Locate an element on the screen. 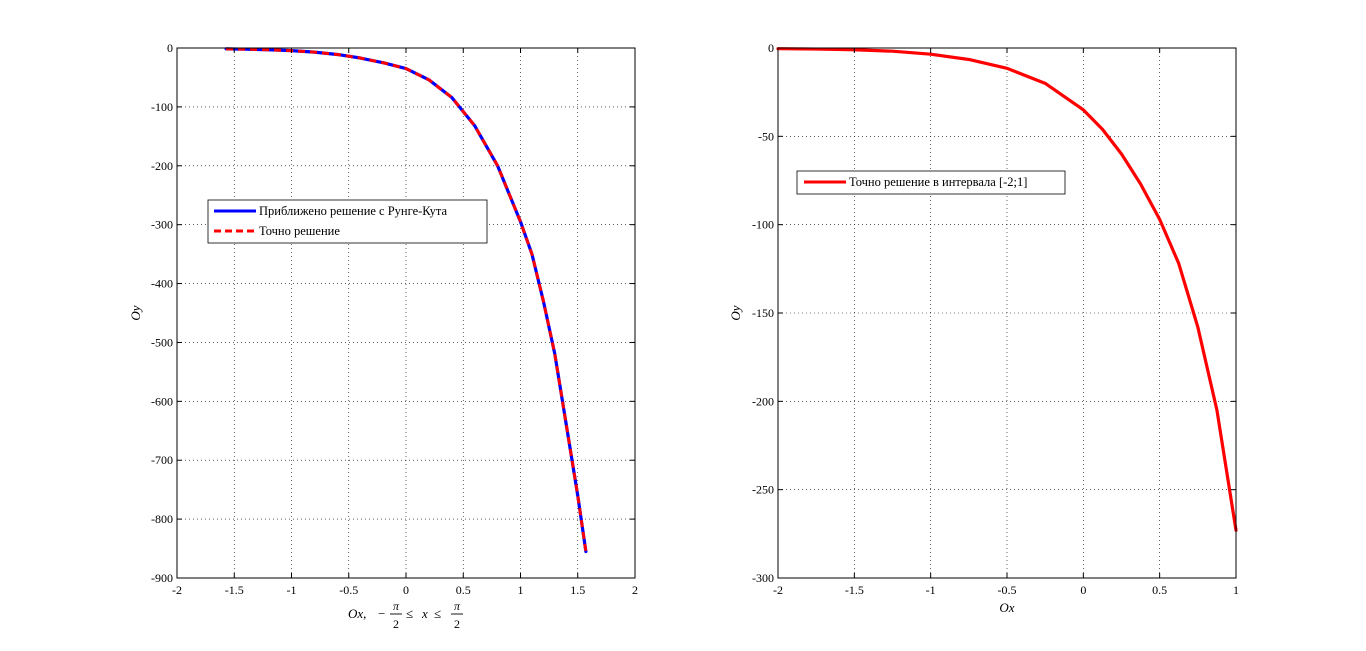 Image resolution: width=1366 pixels, height=651 pixels. right-y-axis-label: Oy is located at coordinates (735, 312).